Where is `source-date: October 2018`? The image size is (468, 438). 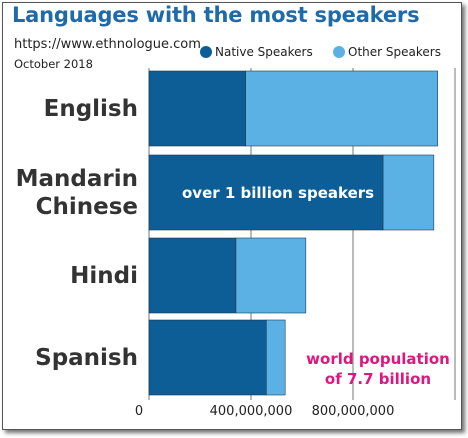 source-date: October 2018 is located at coordinates (53, 64).